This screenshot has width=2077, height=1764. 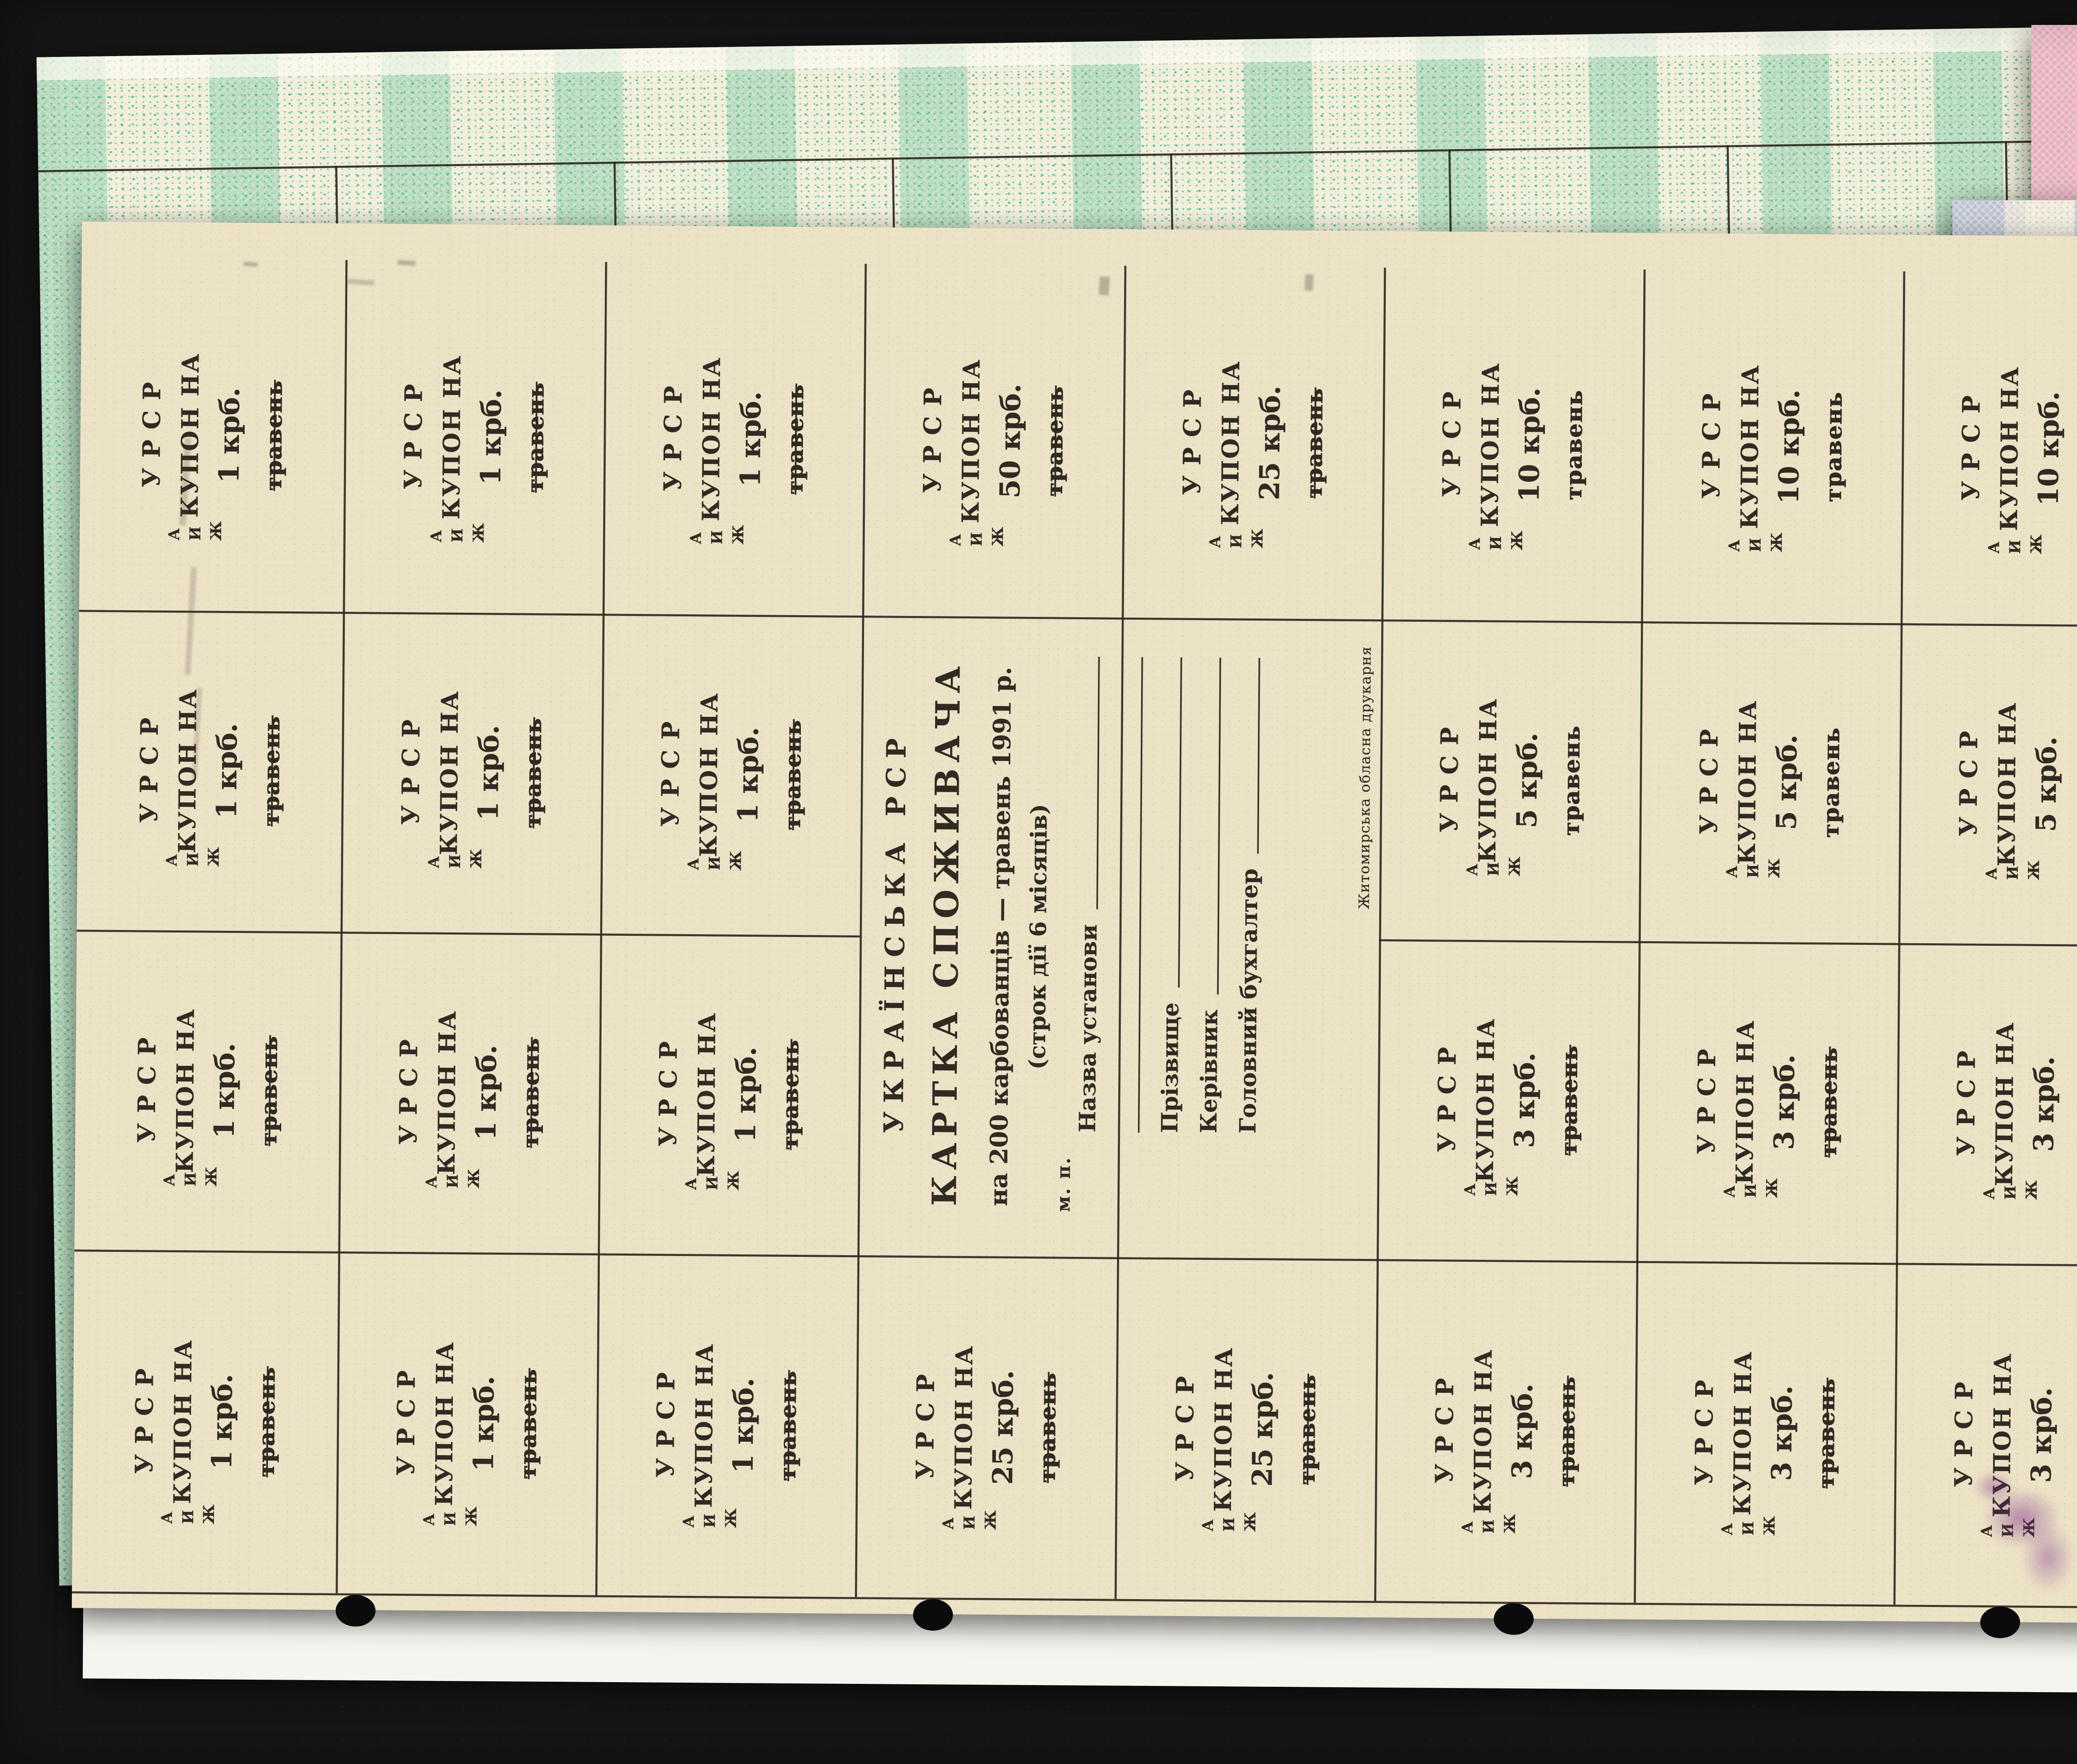 What do you see at coordinates (1210, 895) in the screenshot?
I see `field-row-director: Керівник` at bounding box center [1210, 895].